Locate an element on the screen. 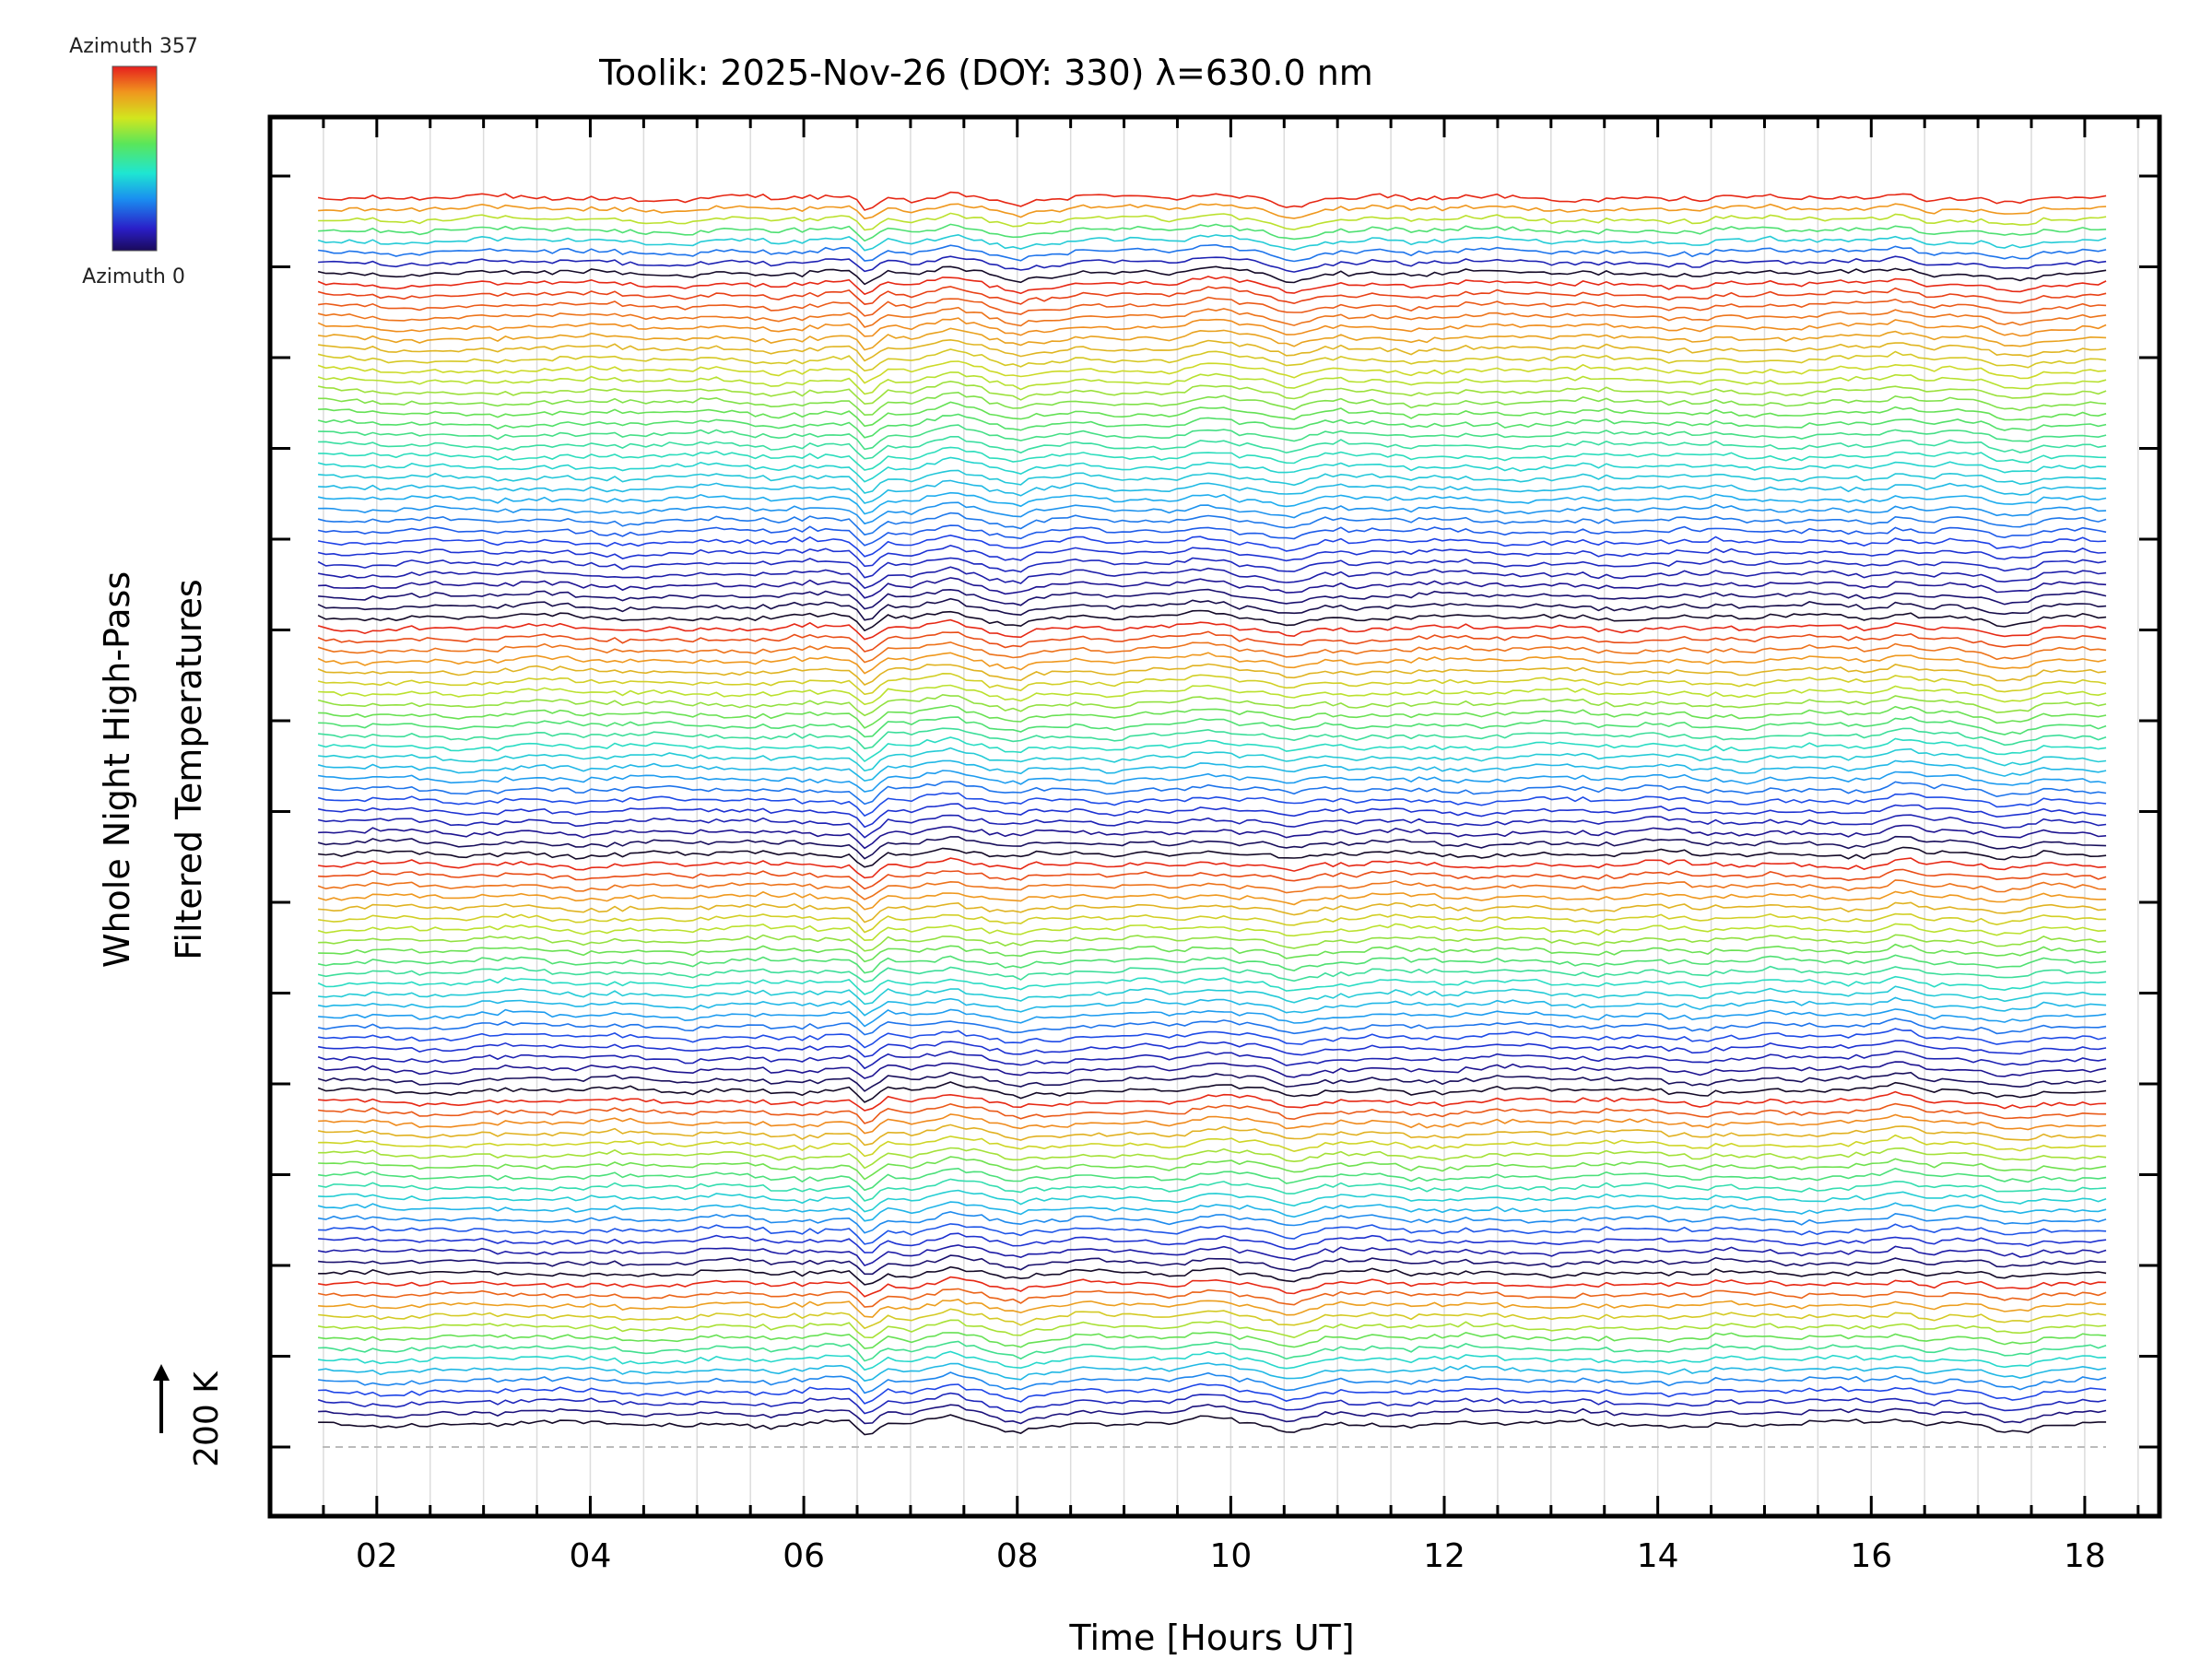 This screenshot has width=2212, height=1659. colorbar-bottom-label: Azimuth 0 is located at coordinates (133, 276).